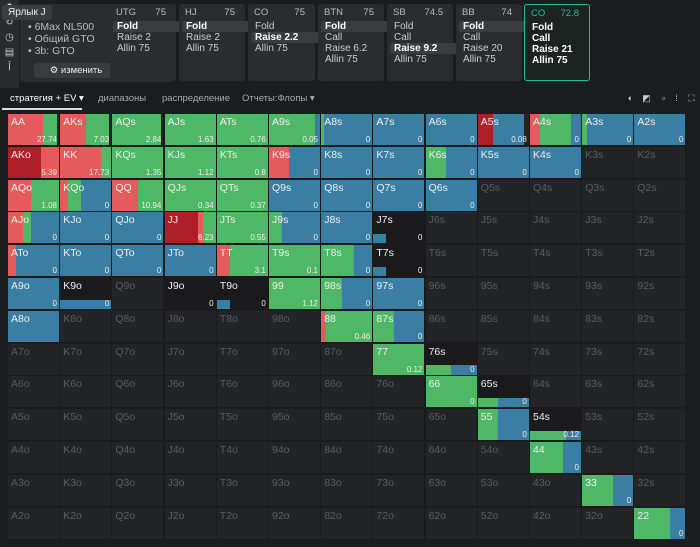  What do you see at coordinates (503, 294) in the screenshot?
I see `hand-cell: 95s` at bounding box center [503, 294].